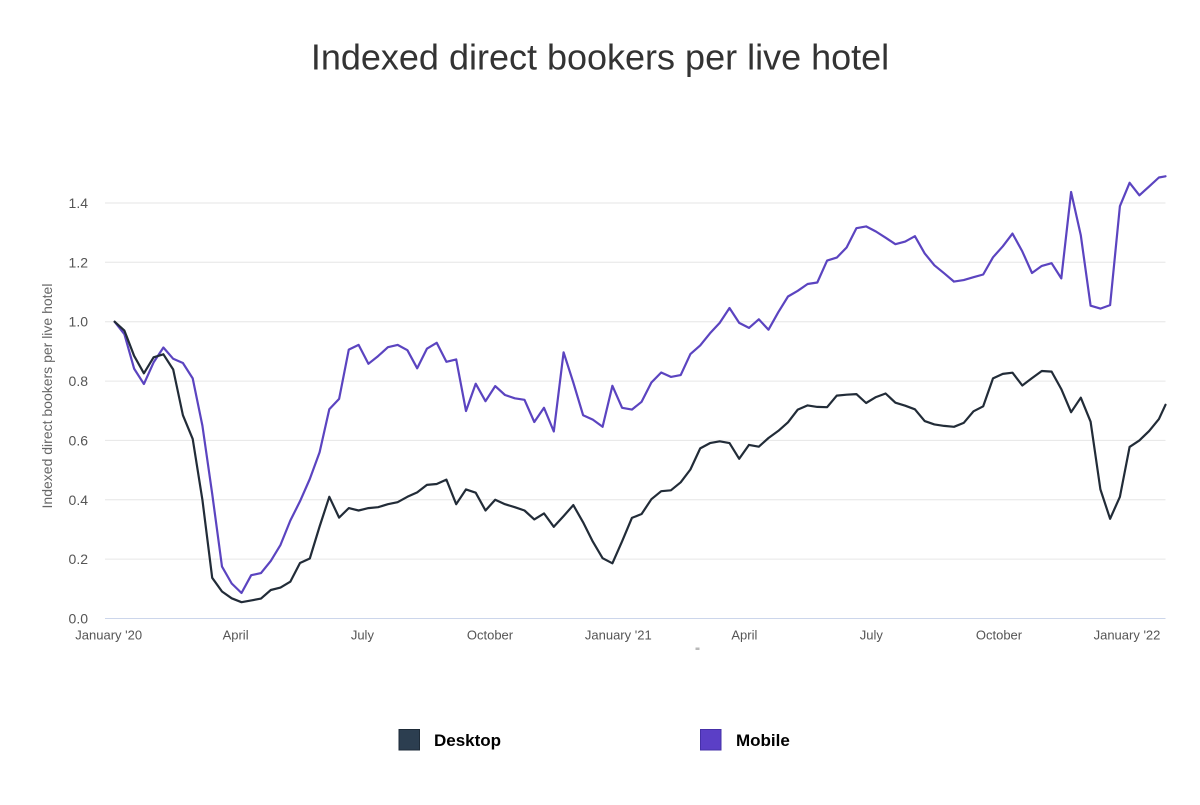 The height and width of the screenshot is (805, 1200). I want to click on svg-text: 0.4, so click(79, 500).